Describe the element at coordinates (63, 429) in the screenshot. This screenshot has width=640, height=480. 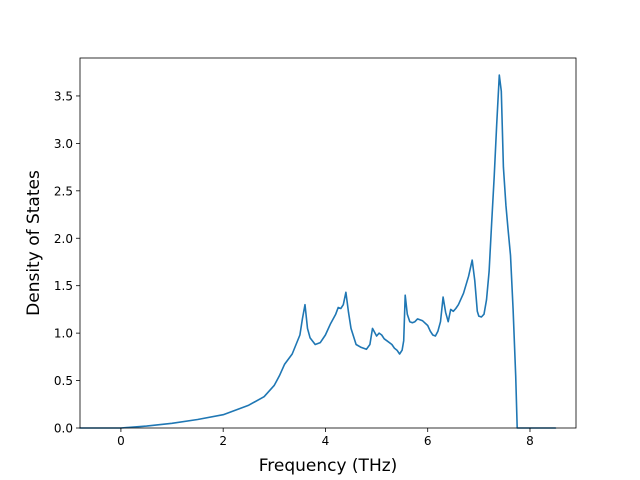
I see `y-tick-label: 0.0` at that location.